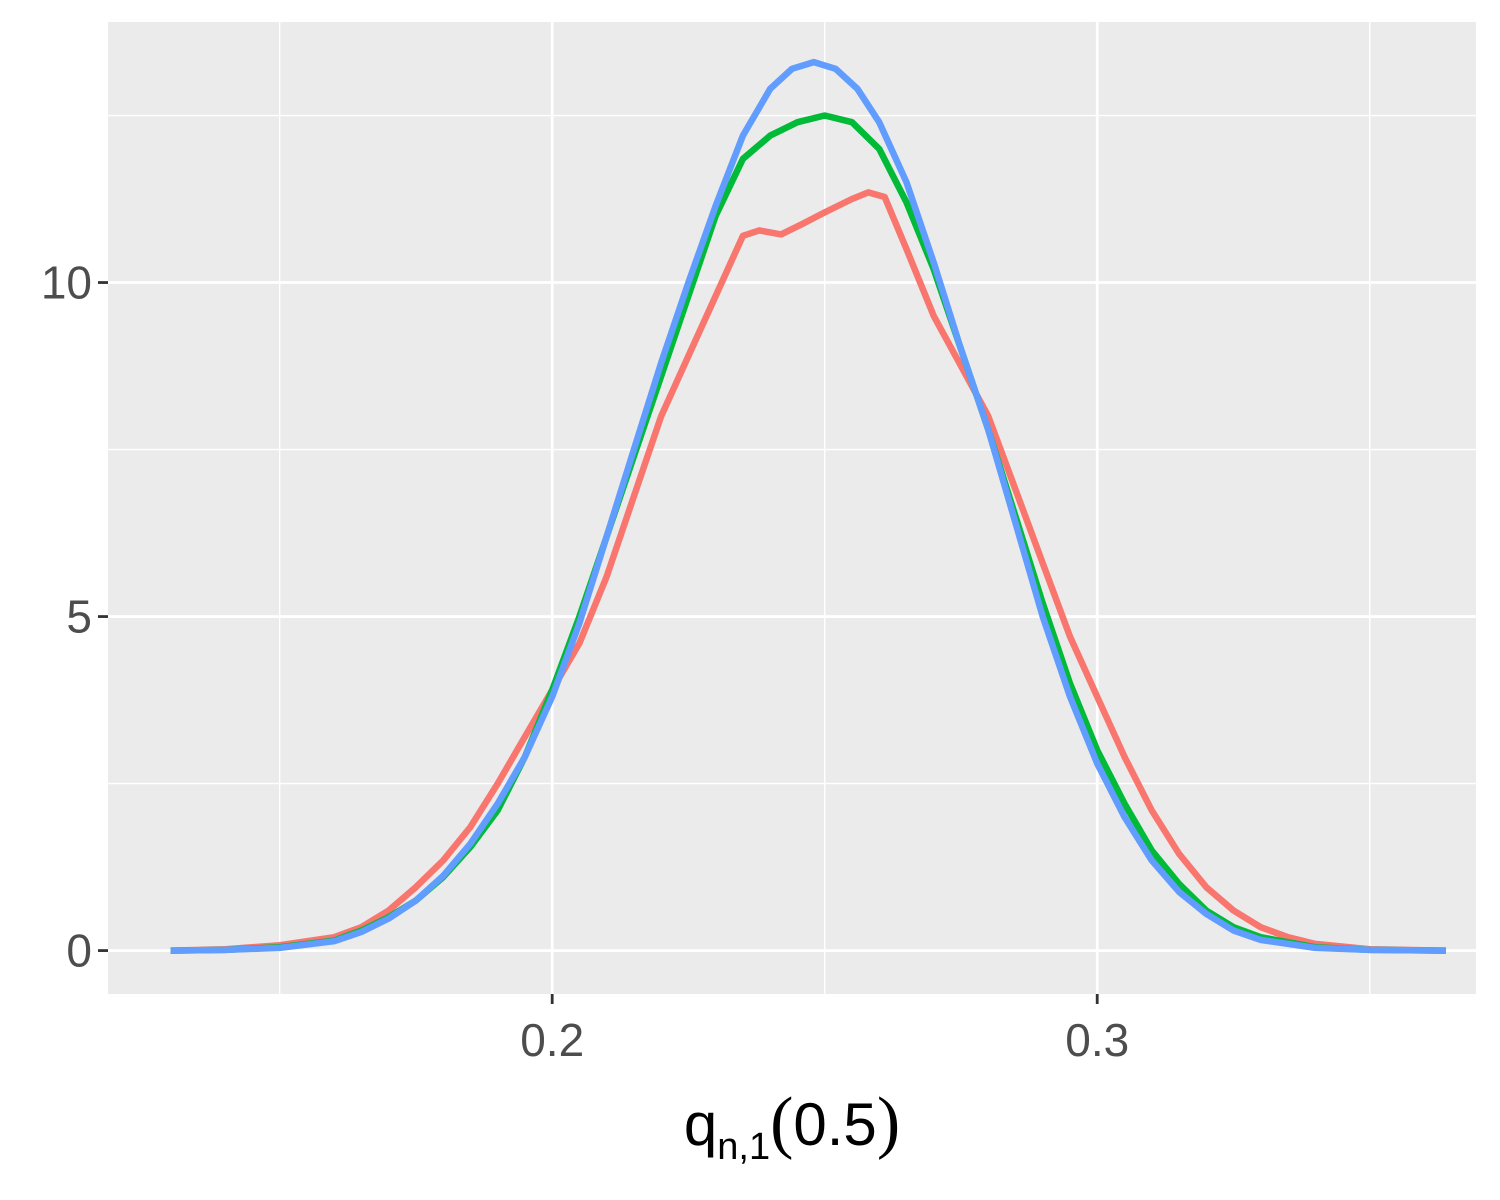 The height and width of the screenshot is (1200, 1500). Describe the element at coordinates (1097, 1040) in the screenshot. I see `x-tick-label: 0.3` at that location.